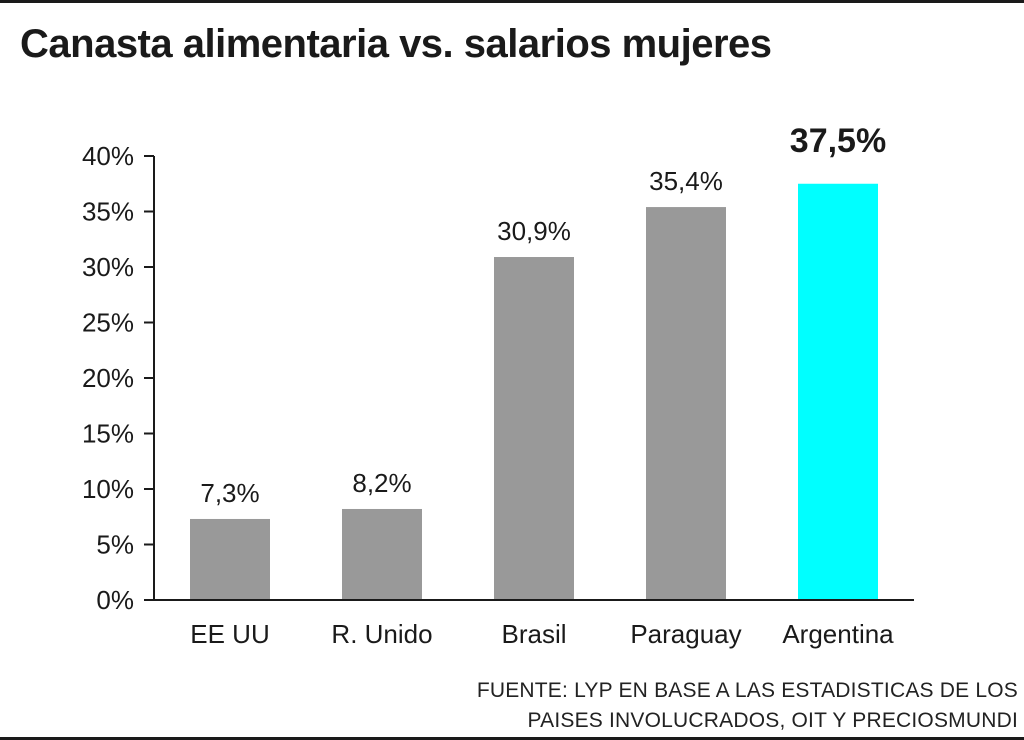  What do you see at coordinates (838, 391) in the screenshot?
I see `bar-highlight` at bounding box center [838, 391].